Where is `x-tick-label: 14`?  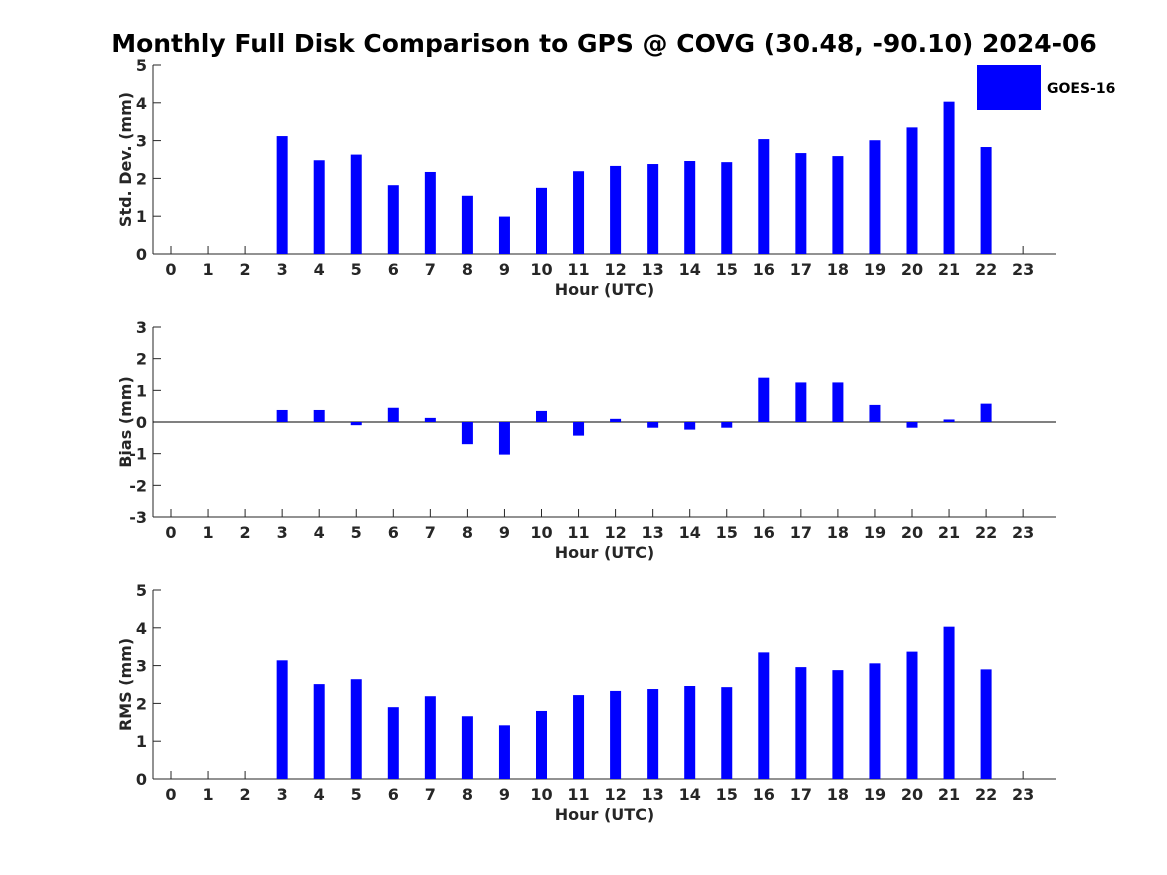
x-tick-label: 14 is located at coordinates (690, 794).